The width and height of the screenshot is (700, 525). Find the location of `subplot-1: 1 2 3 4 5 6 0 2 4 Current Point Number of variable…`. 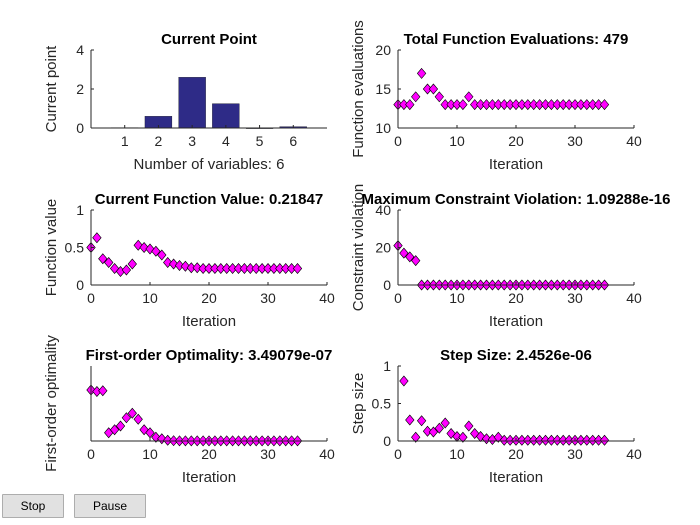

subplot-1: 1 2 3 4 5 6 0 2 4 Current Point Number of variable… is located at coordinates (185, 102).